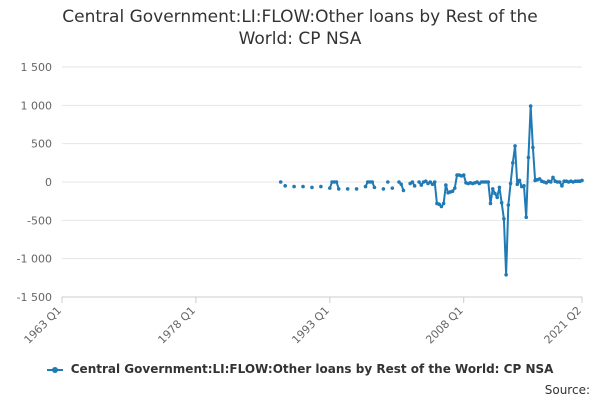 Image resolution: width=600 pixels, height=400 pixels. What do you see at coordinates (310, 325) in the screenshot?
I see `x-tick-label: 1993 Q1` at bounding box center [310, 325].